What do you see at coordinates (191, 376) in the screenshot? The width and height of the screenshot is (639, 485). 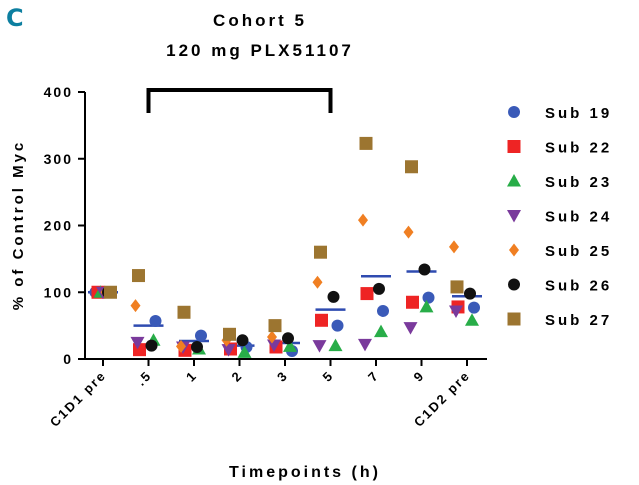 I see `x-tick-label: 1` at bounding box center [191, 376].